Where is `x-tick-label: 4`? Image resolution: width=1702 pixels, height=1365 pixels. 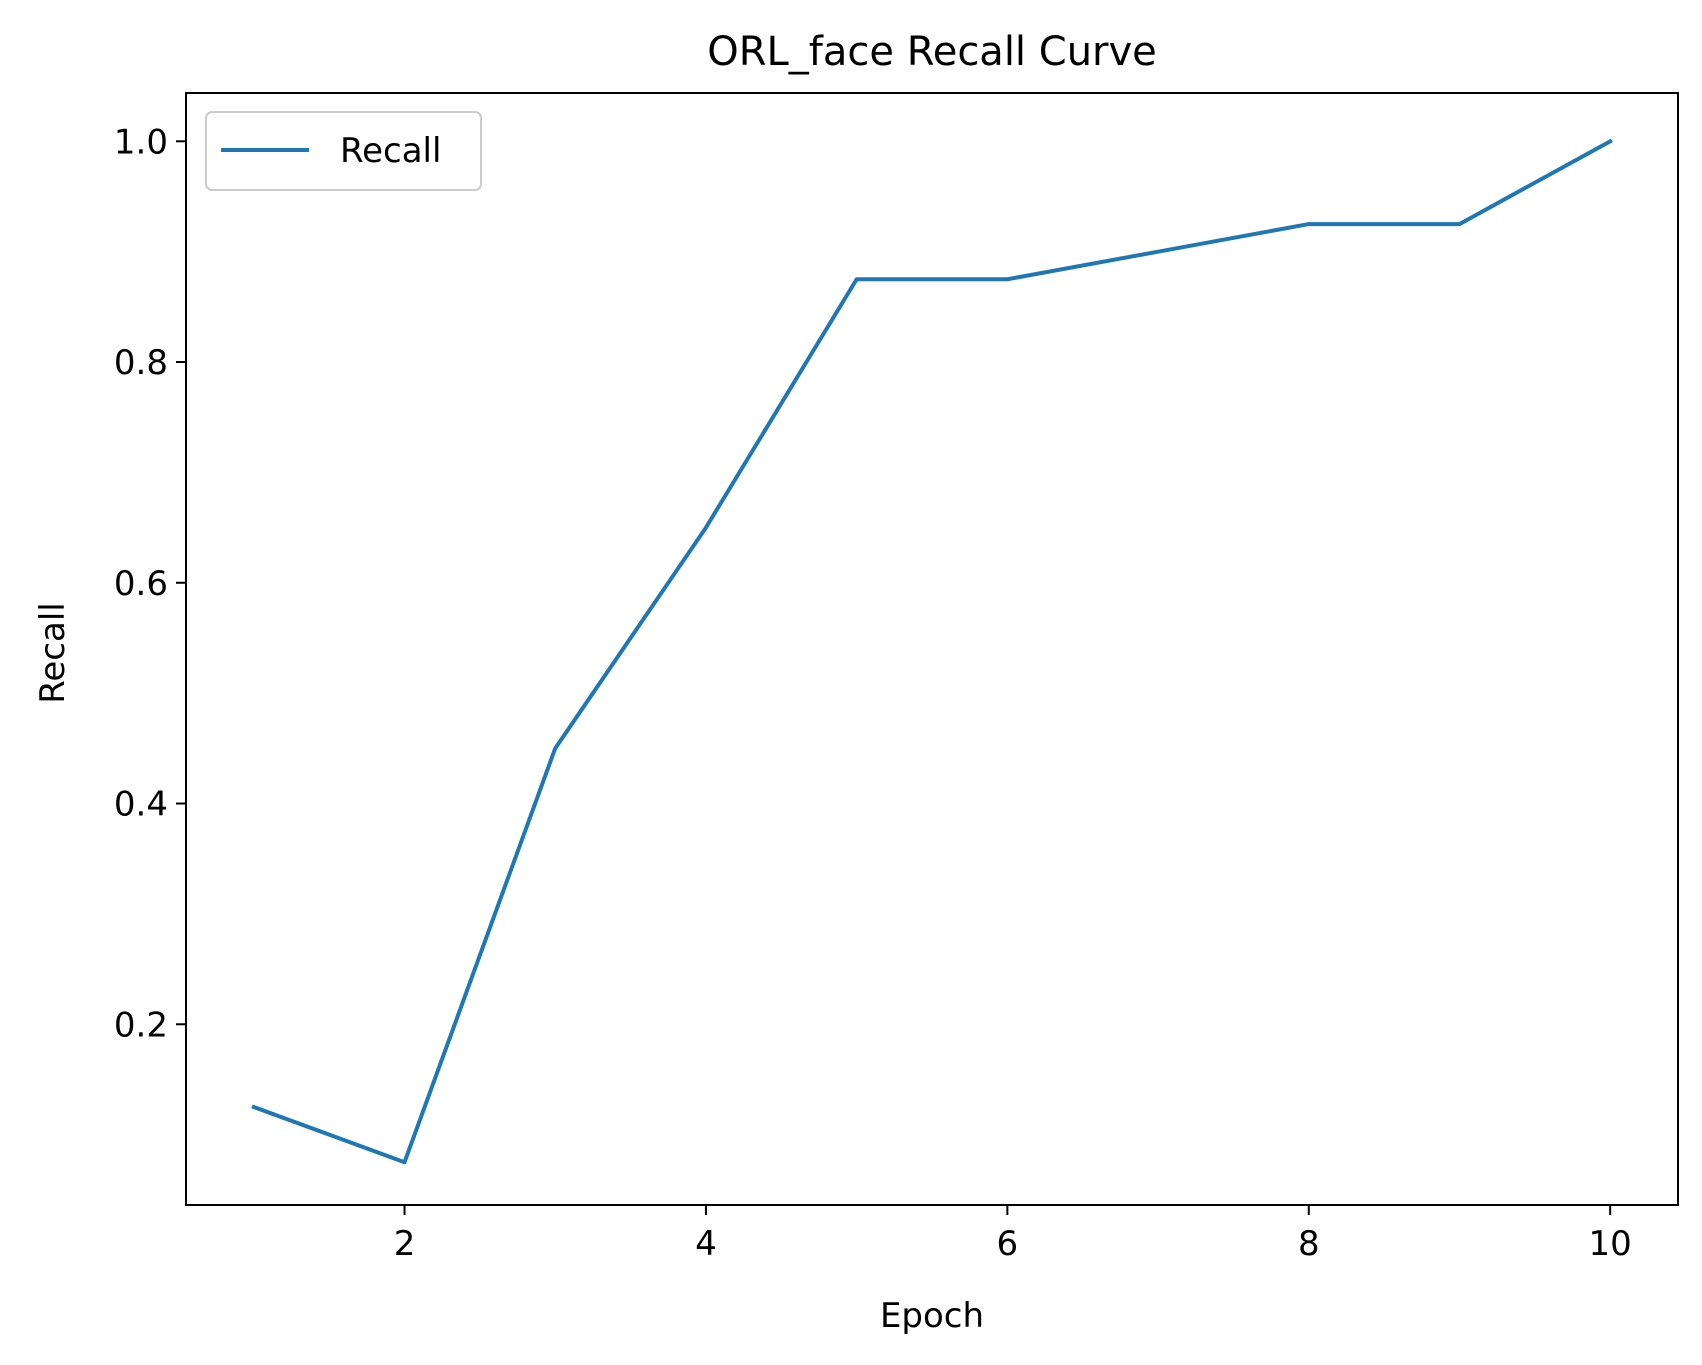
x-tick-label: 4 is located at coordinates (706, 1244).